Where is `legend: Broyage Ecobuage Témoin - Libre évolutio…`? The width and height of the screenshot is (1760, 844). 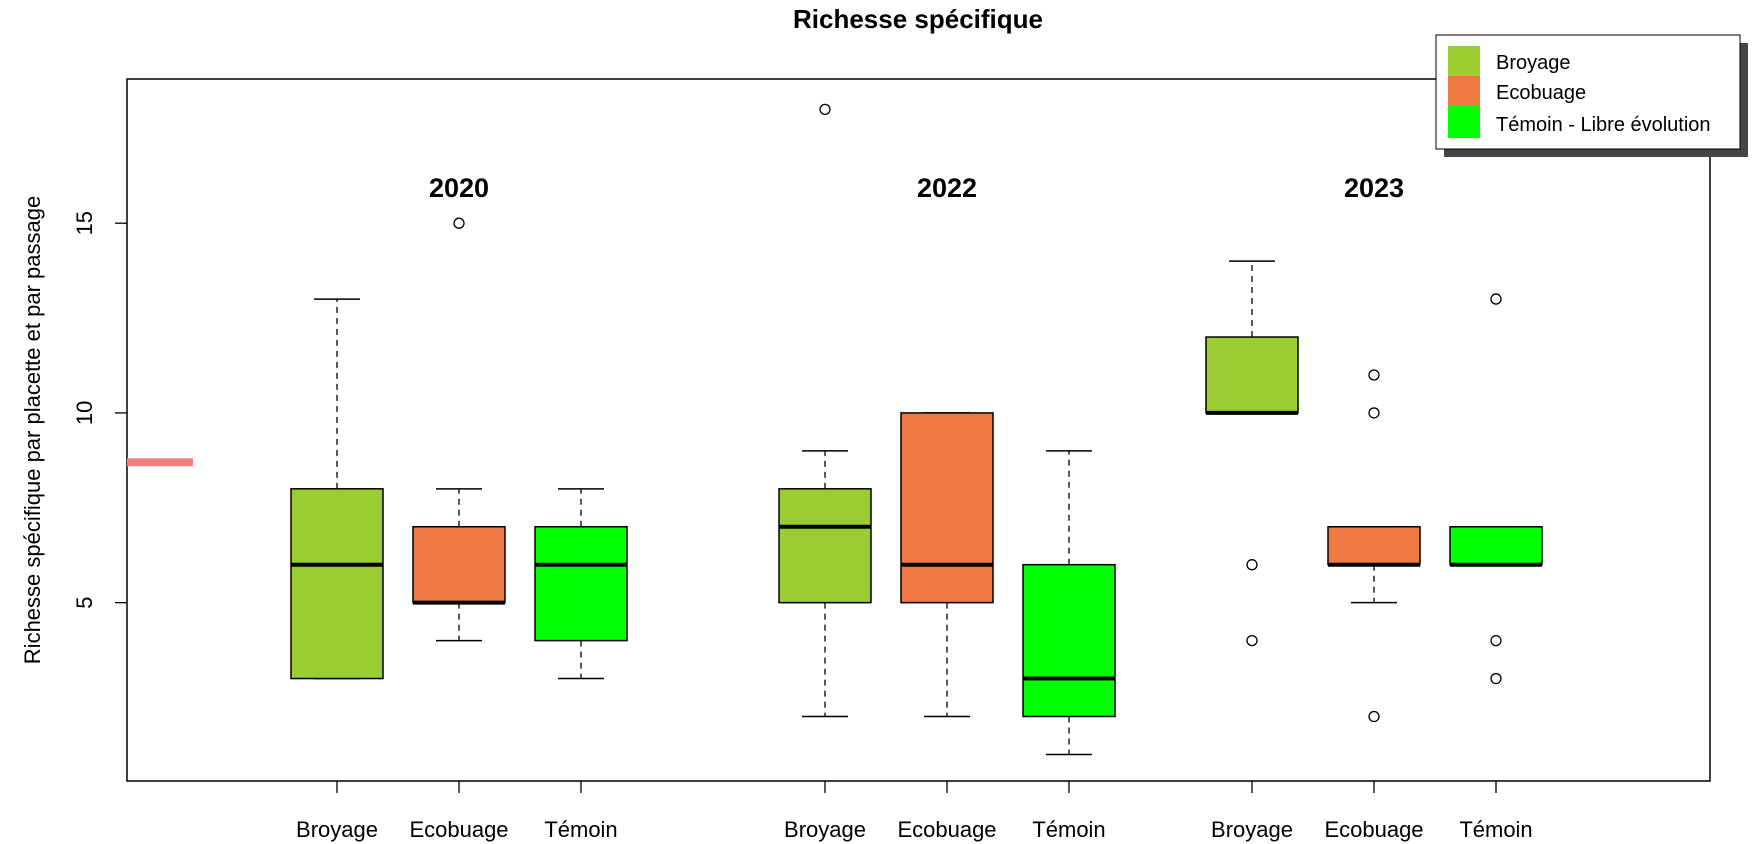 legend: Broyage Ecobuage Témoin - Libre évolutio… is located at coordinates (1591, 95).